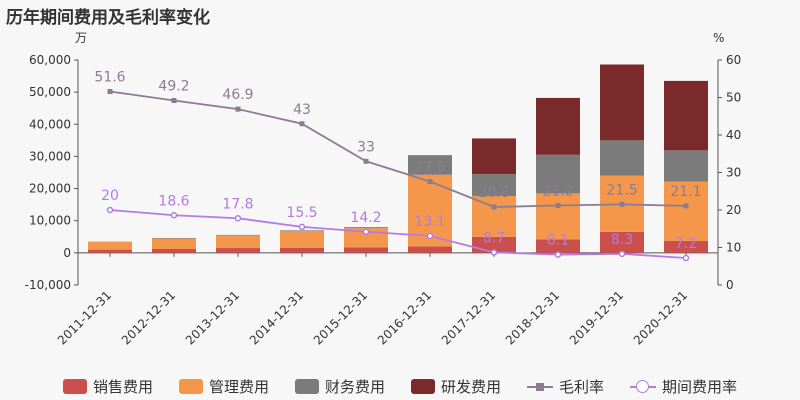 This screenshot has height=400, width=800. Describe the element at coordinates (81, 38) in the screenshot. I see `left-axis-unit: 万` at that location.